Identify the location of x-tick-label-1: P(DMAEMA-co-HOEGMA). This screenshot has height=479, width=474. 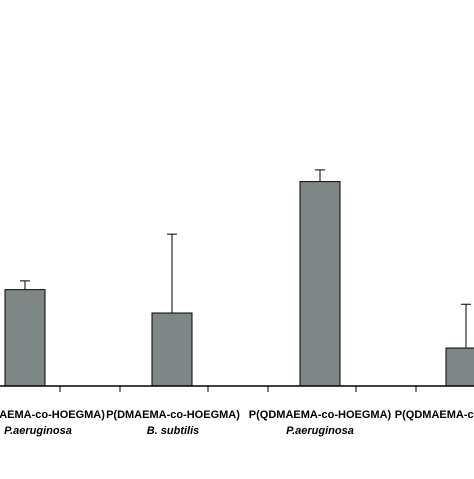
(52, 415).